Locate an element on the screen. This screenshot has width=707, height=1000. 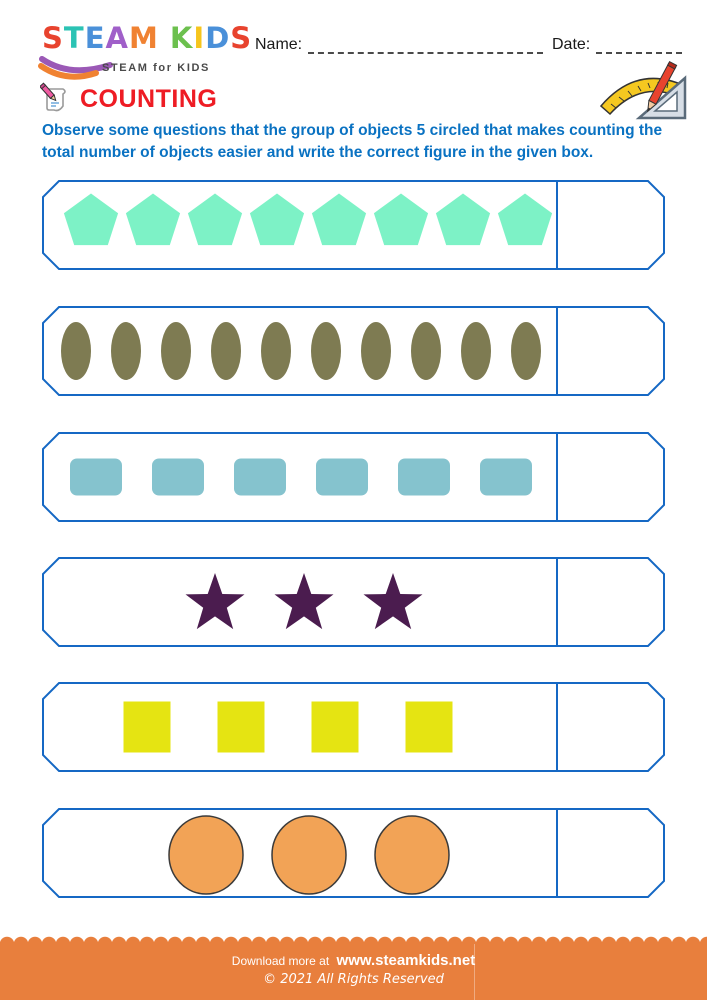
logo-letter: T is located at coordinates (74, 38).